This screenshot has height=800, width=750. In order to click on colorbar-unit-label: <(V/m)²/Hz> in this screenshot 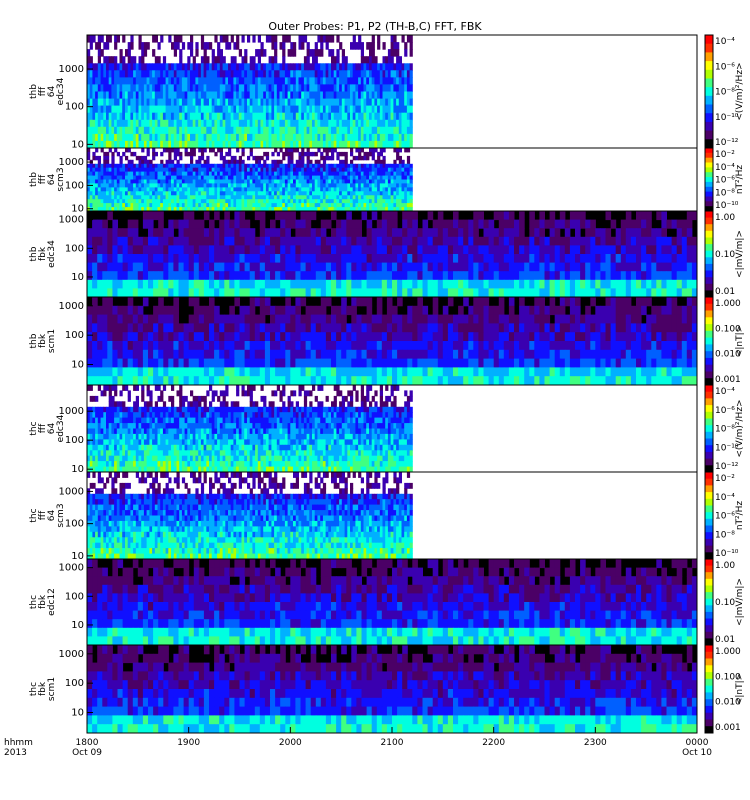, I will do `click(740, 428)`.